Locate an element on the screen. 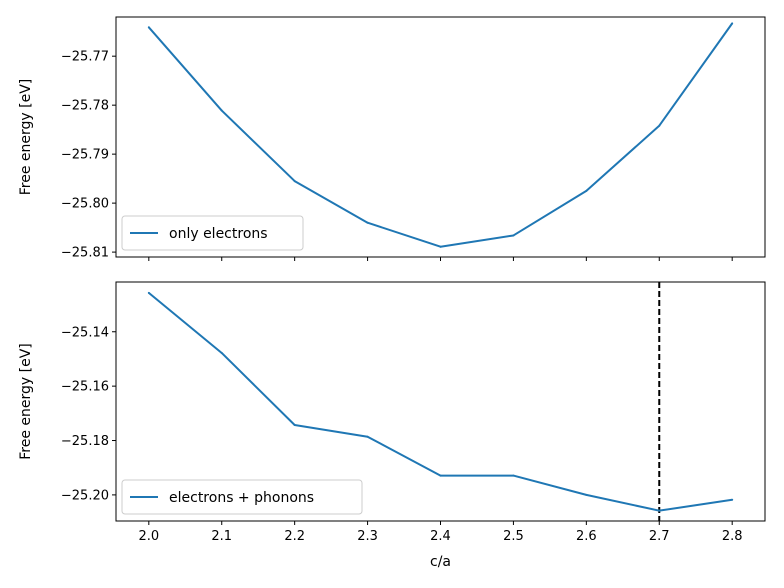 This screenshot has width=784, height=588. legend-label: only electrons is located at coordinates (218, 234).